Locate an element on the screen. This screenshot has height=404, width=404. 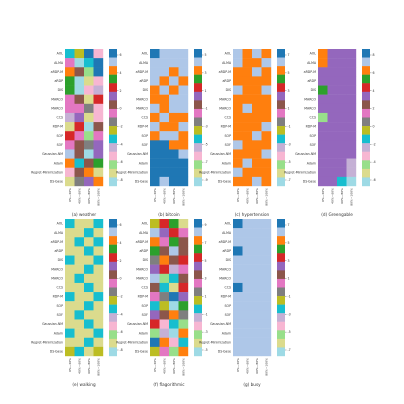
panel-caption: (g) busy is located at coordinates (252, 384).